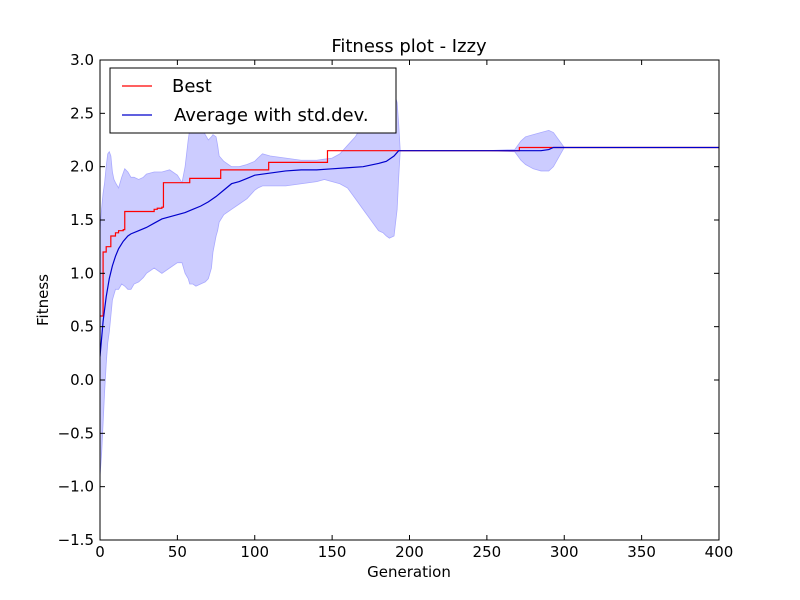 The height and width of the screenshot is (600, 800). I want to click on y-tick-label: −1.0, so click(76, 487).